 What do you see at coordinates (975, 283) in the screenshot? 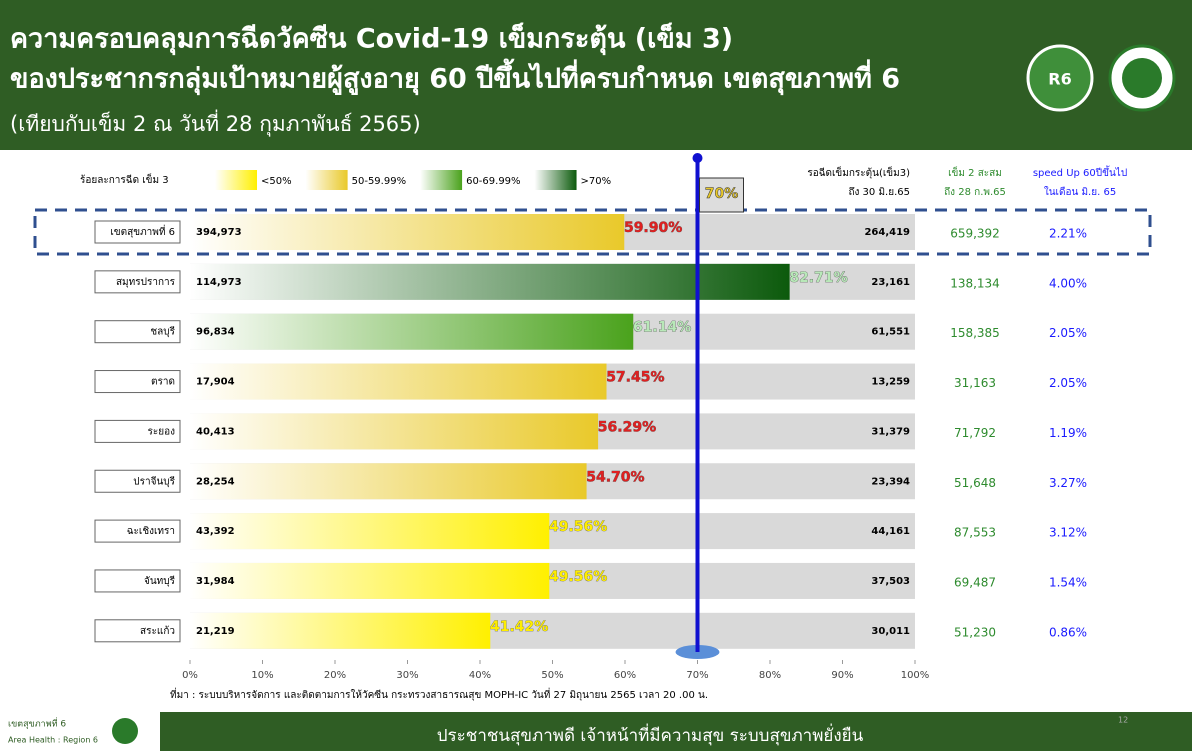
I see `dose2-count: 138,134` at bounding box center [975, 283].